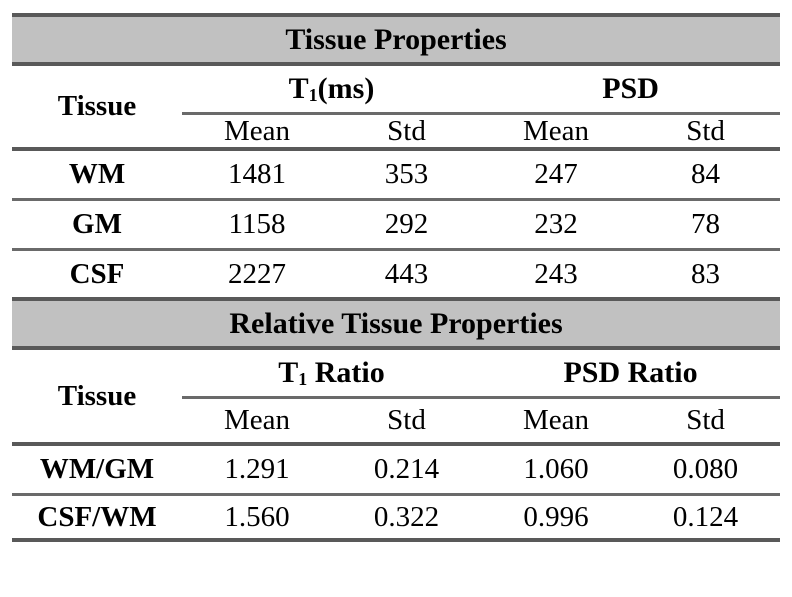 The height and width of the screenshot is (597, 792). Describe the element at coordinates (97, 225) in the screenshot. I see `row-label: GM` at that location.